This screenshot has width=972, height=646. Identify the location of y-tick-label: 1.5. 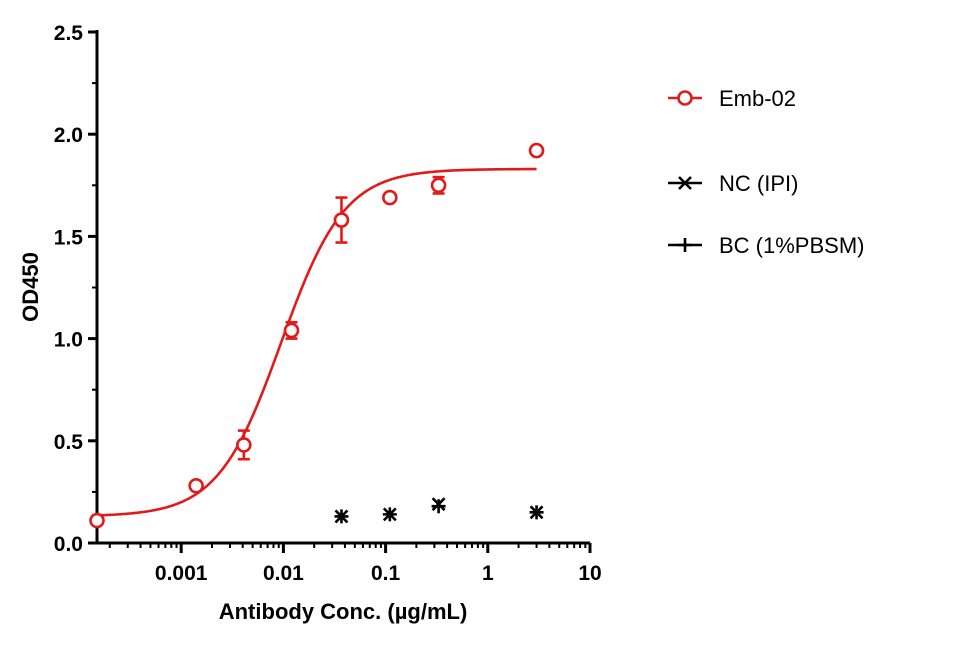
(69, 237).